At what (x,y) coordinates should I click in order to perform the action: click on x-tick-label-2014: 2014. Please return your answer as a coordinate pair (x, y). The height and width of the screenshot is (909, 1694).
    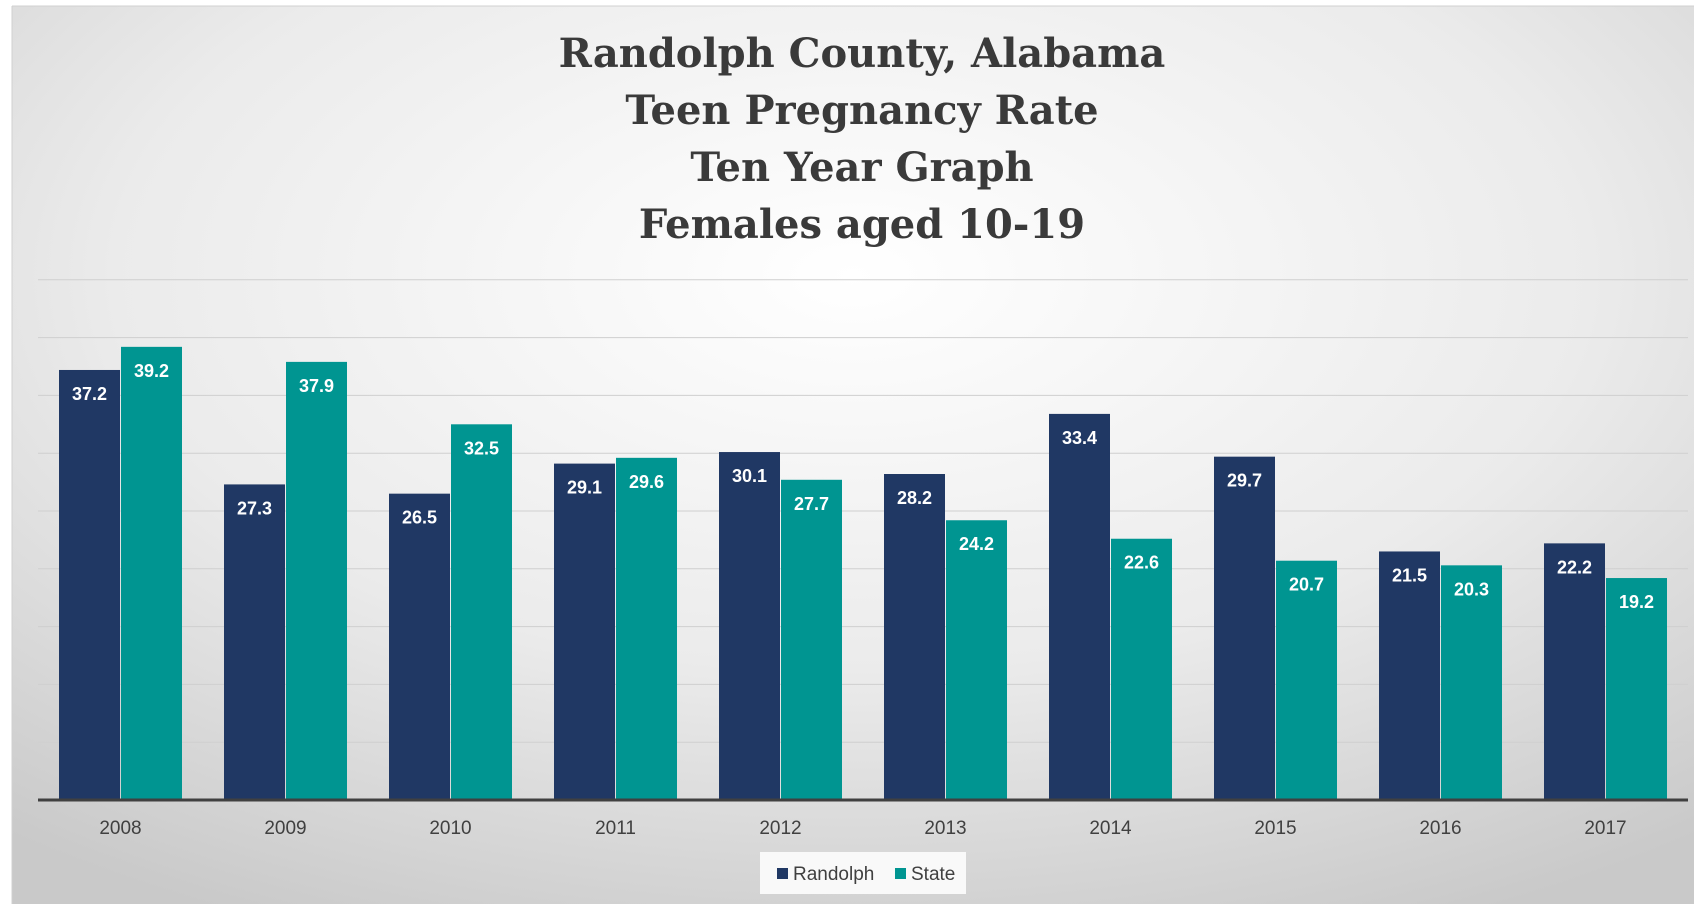
    Looking at the image, I should click on (1110, 828).